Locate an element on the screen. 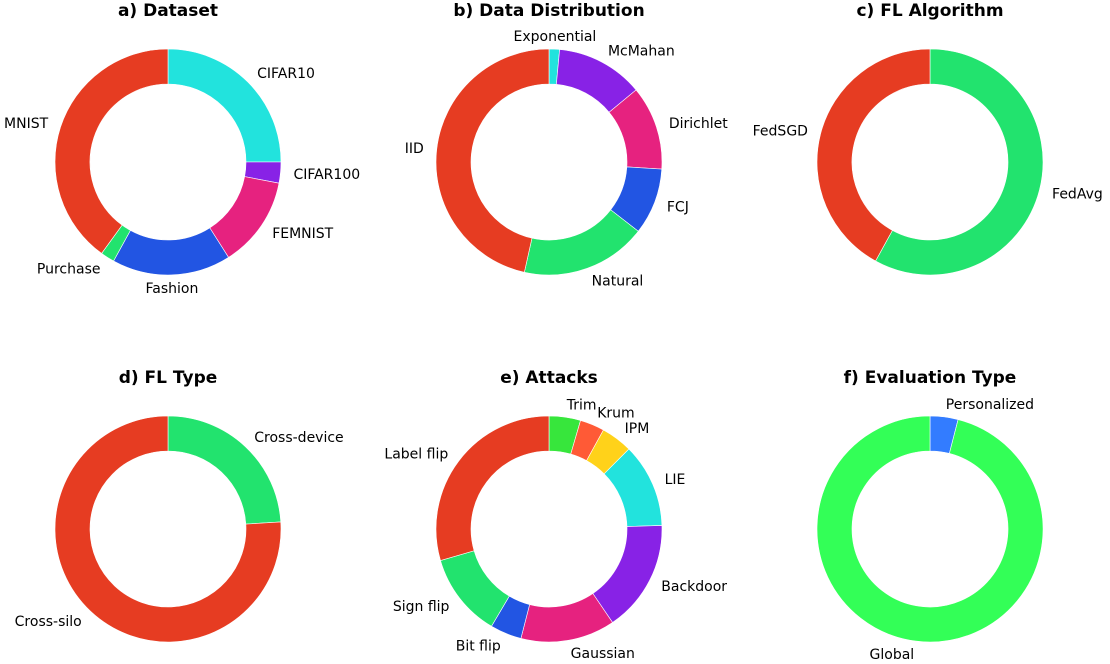  slice-label: CIFAR100 is located at coordinates (326, 175).